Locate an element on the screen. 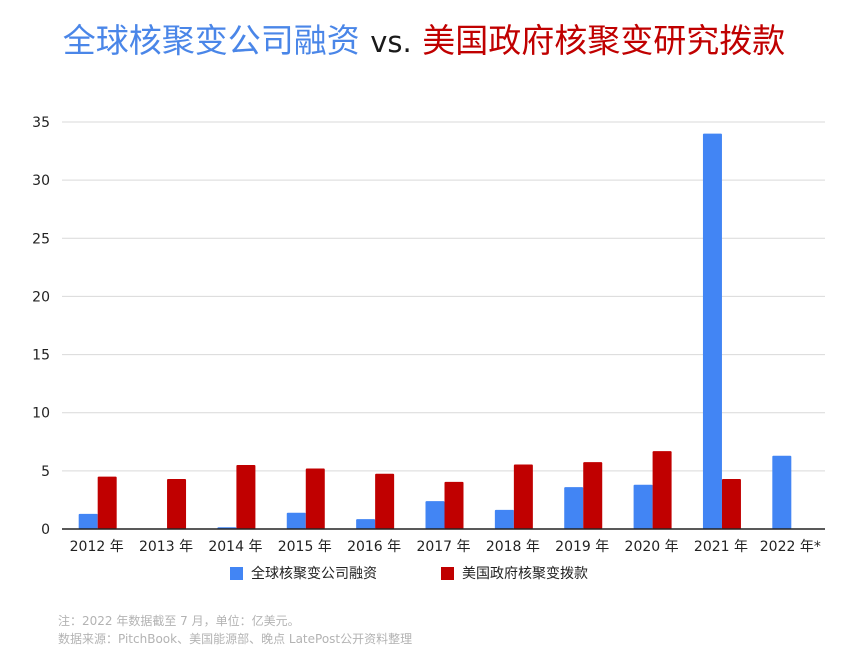  y-tick-label: 30 is located at coordinates (41, 181).